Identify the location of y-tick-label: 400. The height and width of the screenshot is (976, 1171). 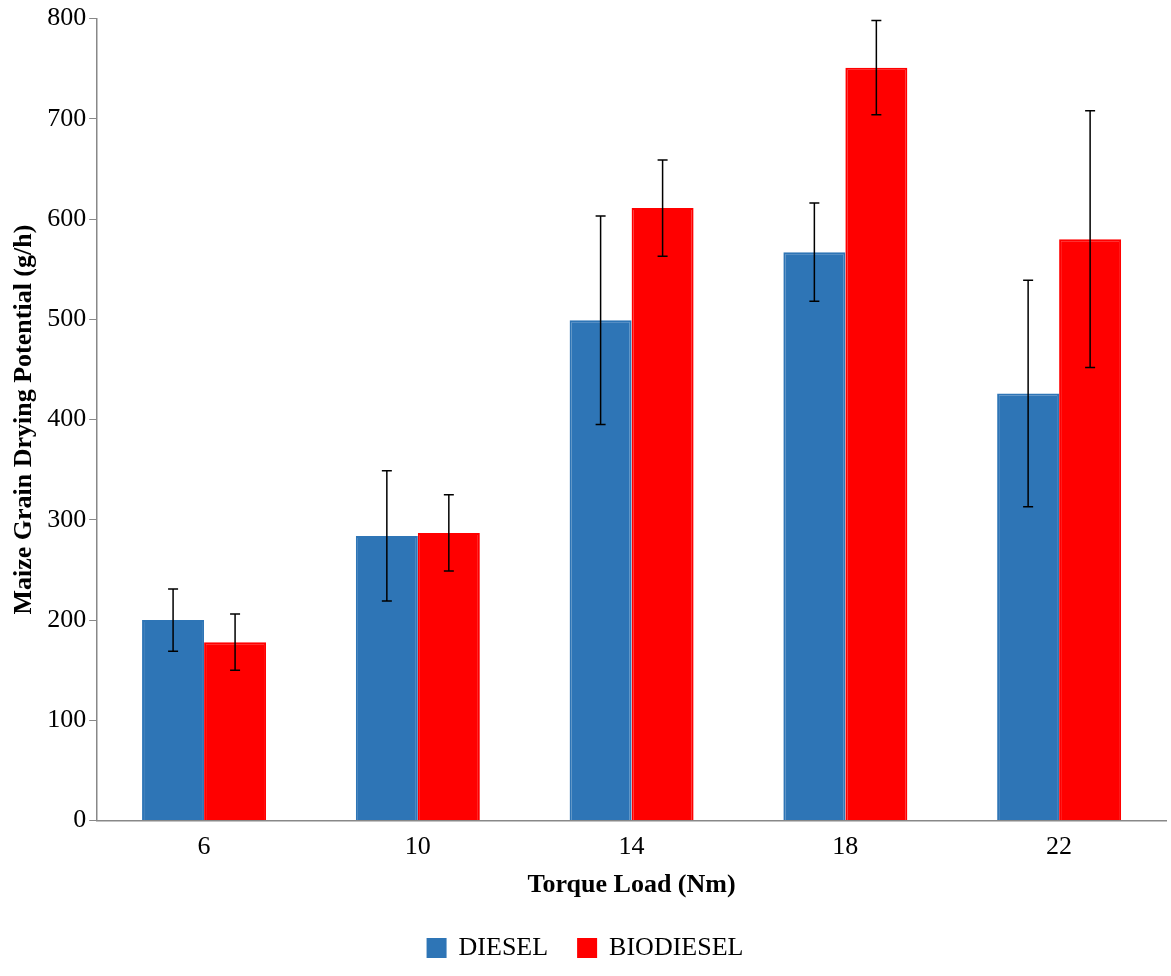
(67, 418).